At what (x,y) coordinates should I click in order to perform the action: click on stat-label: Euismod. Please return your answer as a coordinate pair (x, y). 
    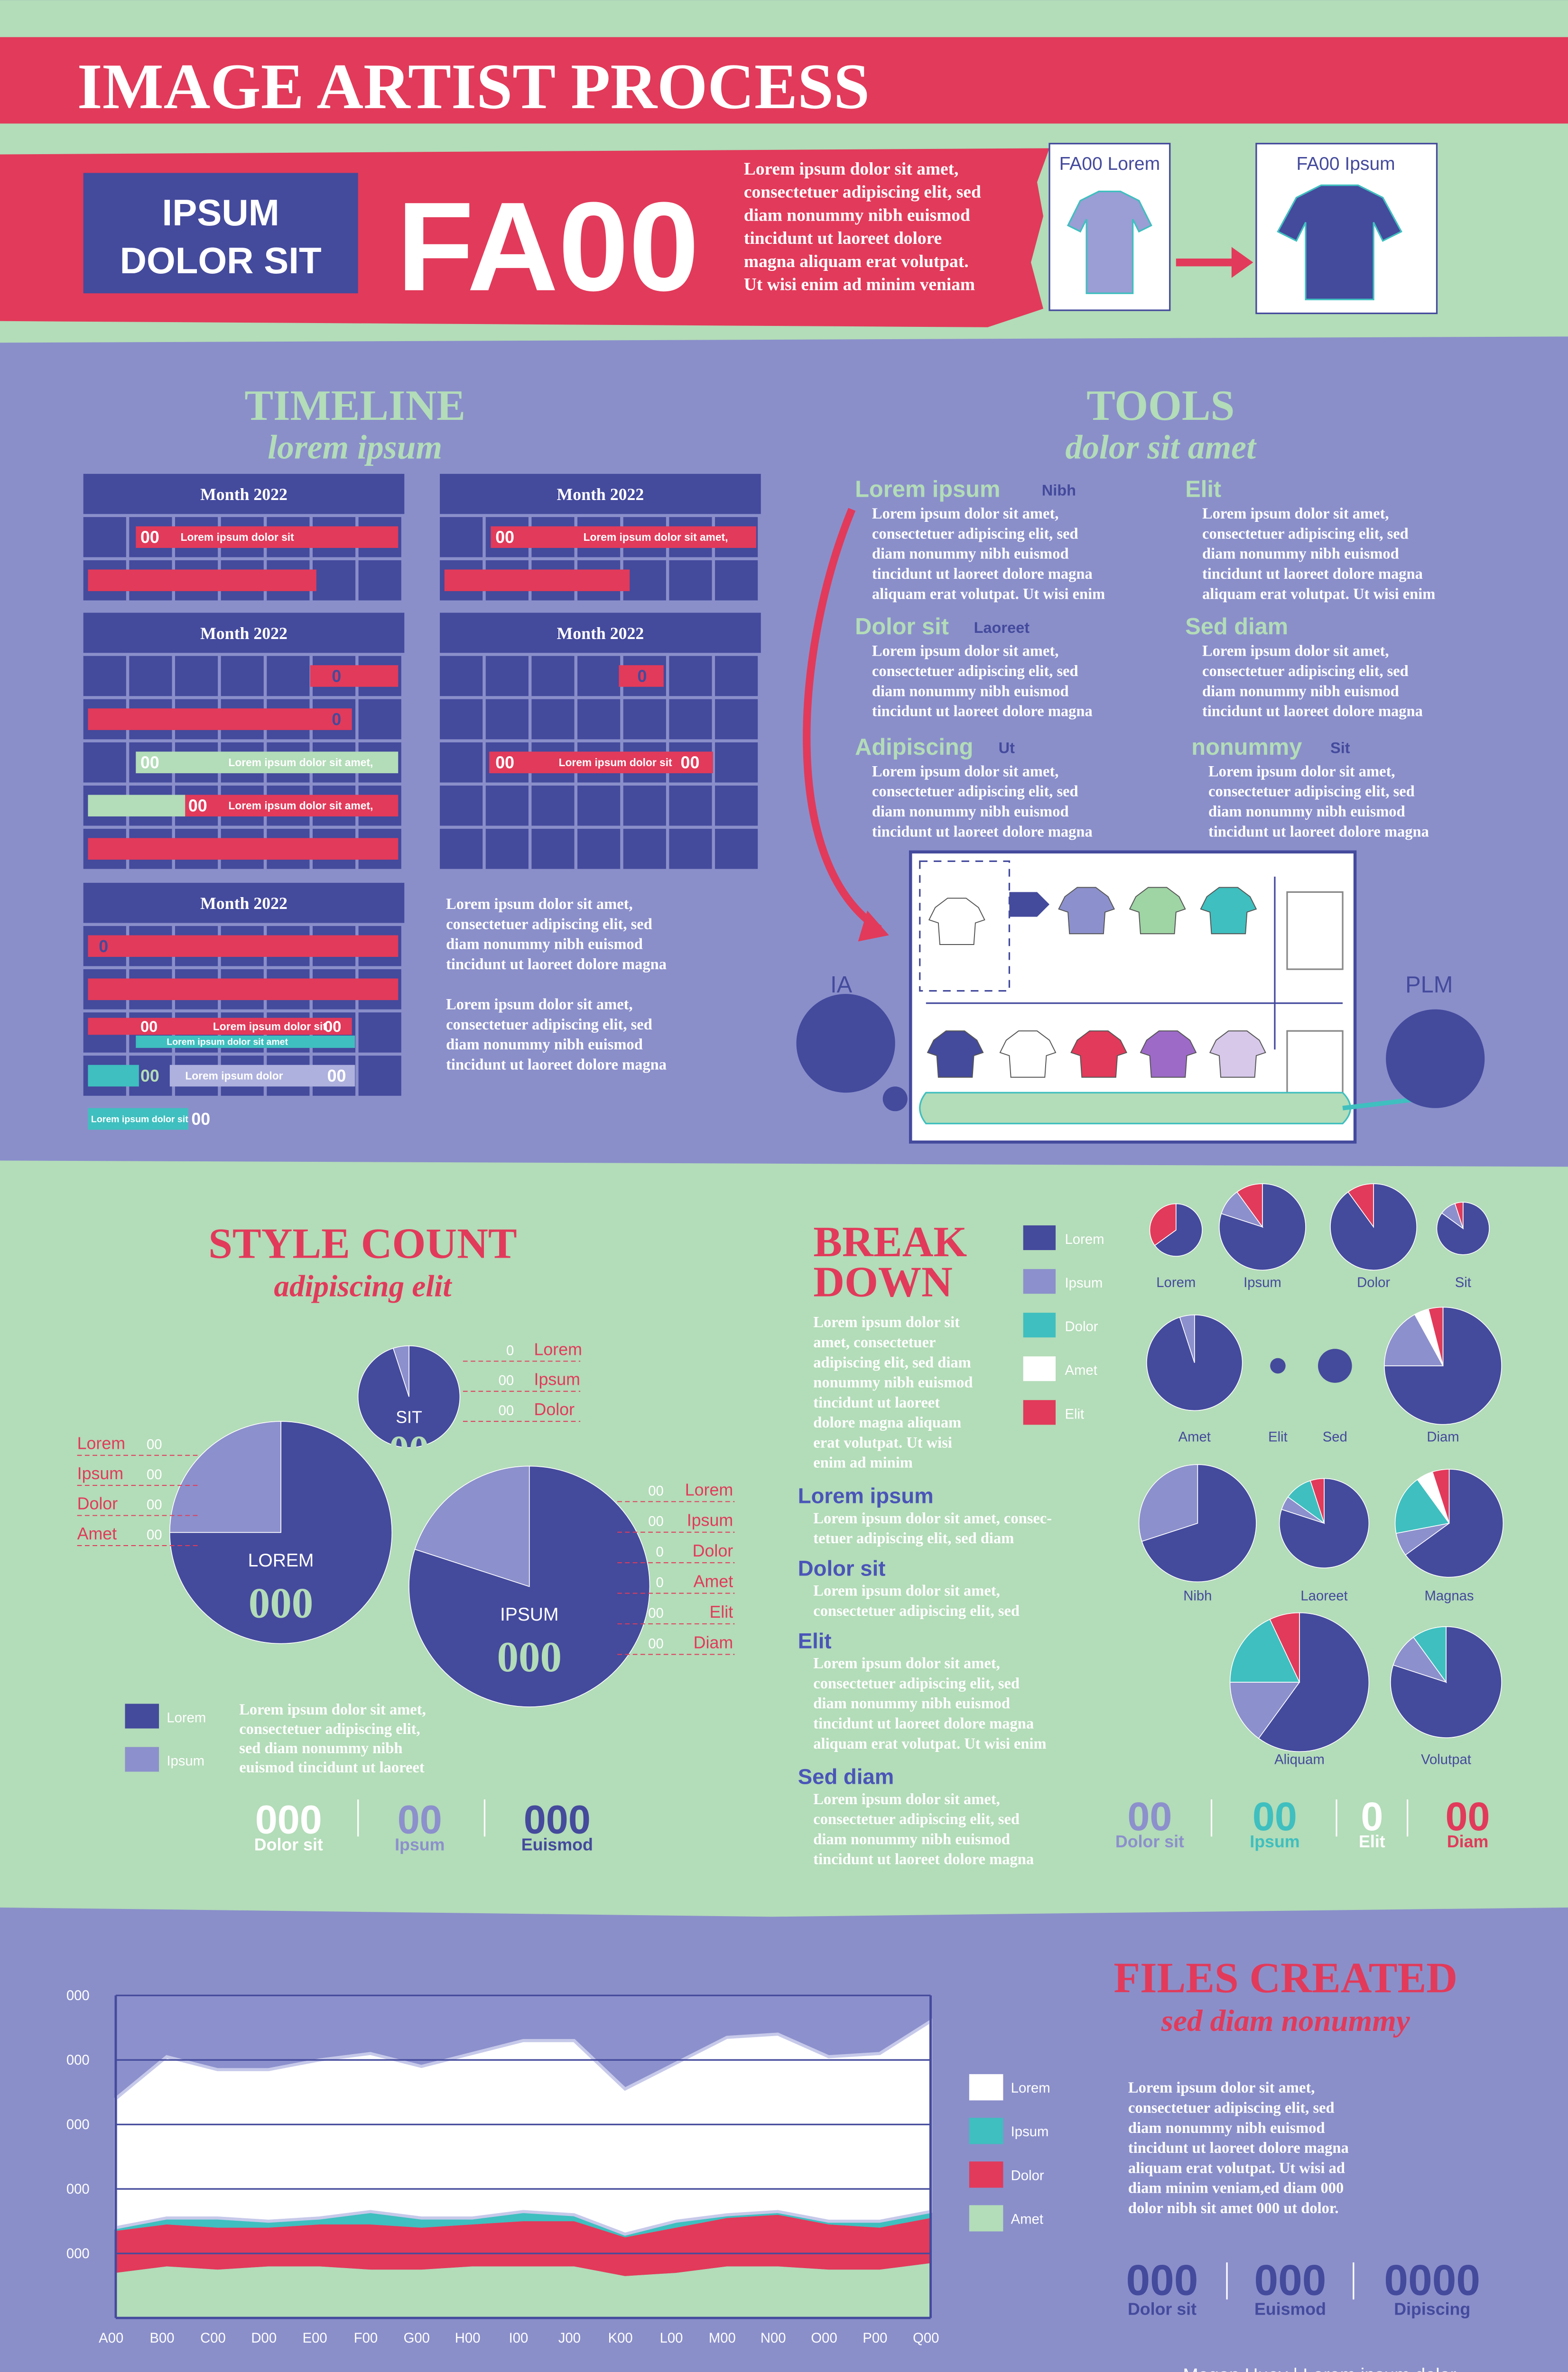
    Looking at the image, I should click on (1290, 2309).